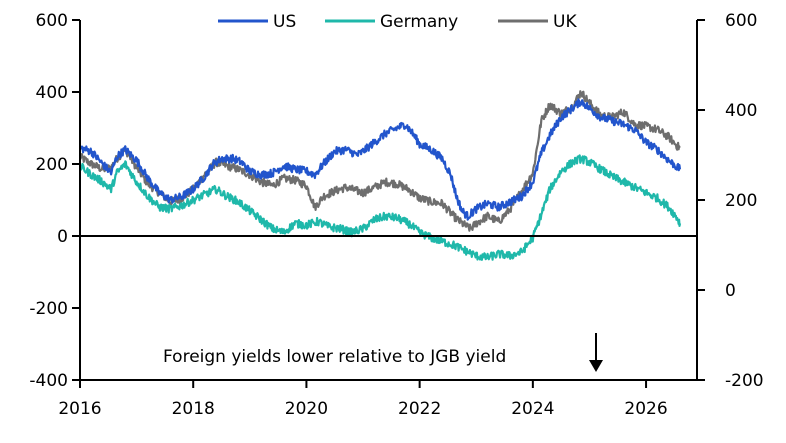 Image resolution: width=786 pixels, height=443 pixels. What do you see at coordinates (62, 237) in the screenshot?
I see `left-tick-label: 0` at bounding box center [62, 237].